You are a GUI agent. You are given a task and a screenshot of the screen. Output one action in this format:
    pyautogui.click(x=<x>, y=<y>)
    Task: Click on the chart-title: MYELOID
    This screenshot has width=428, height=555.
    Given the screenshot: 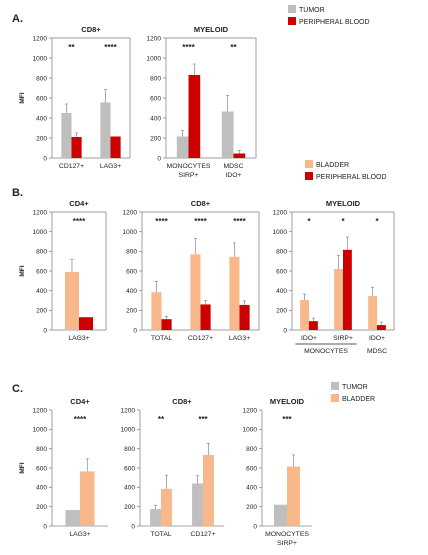 What is the action you would take?
    pyautogui.click(x=211, y=29)
    